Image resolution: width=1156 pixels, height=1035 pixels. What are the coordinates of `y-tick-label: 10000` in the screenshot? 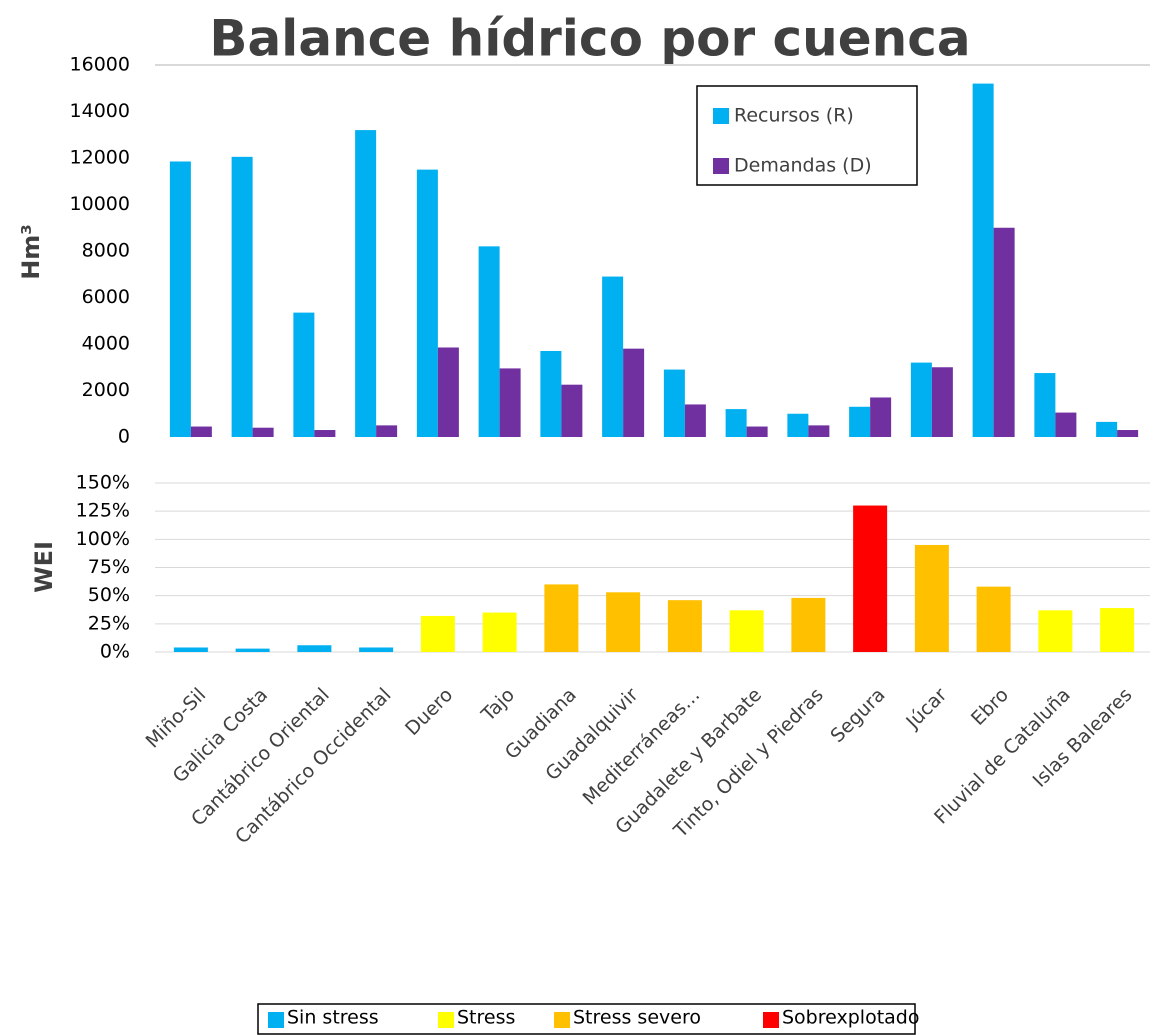 It's located at (100, 204).